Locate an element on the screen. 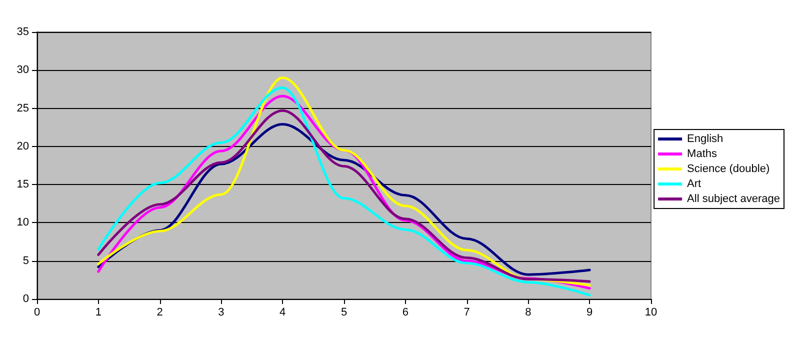 The image size is (800, 338). x-tick-label: 6 is located at coordinates (405, 312).